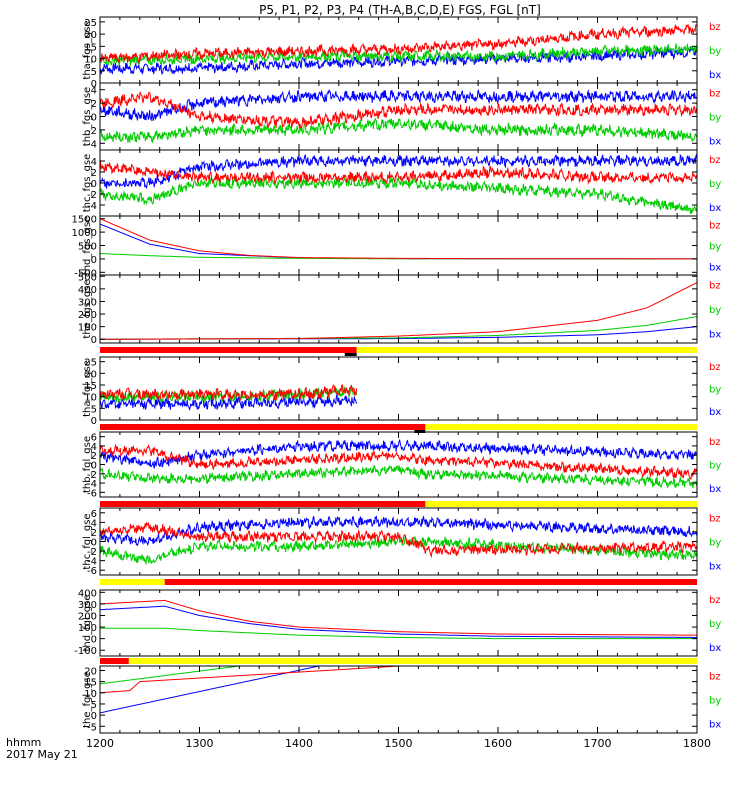 This screenshot has width=750, height=800. Describe the element at coordinates (85, 651) in the screenshot. I see `y-tick-label: -100` at that location.